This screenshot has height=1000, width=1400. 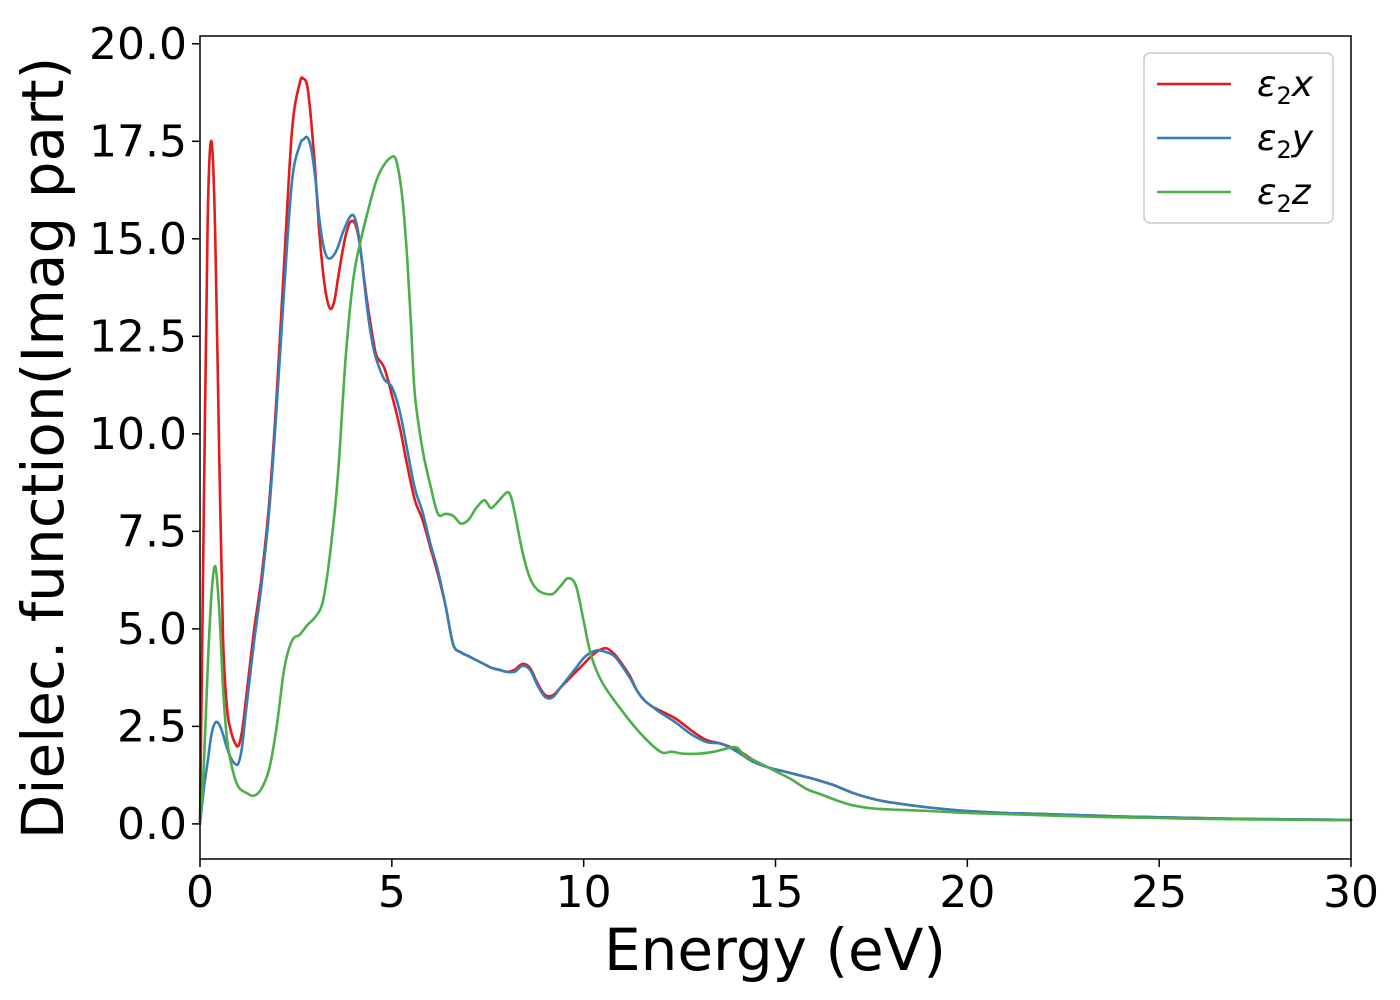 What do you see at coordinates (138, 141) in the screenshot?
I see `y-tick-label: 17.5` at bounding box center [138, 141].